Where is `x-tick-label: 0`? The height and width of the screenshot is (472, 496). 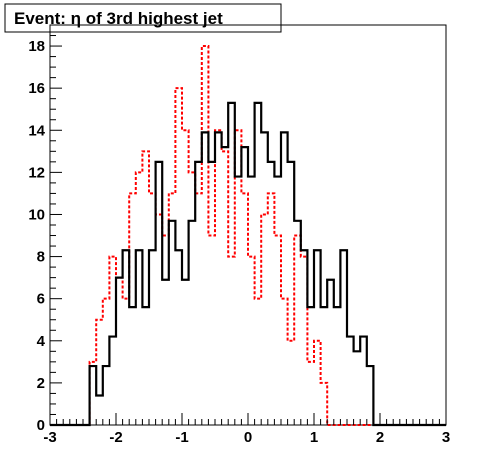
x-tick-label: 0 is located at coordinates (248, 437).